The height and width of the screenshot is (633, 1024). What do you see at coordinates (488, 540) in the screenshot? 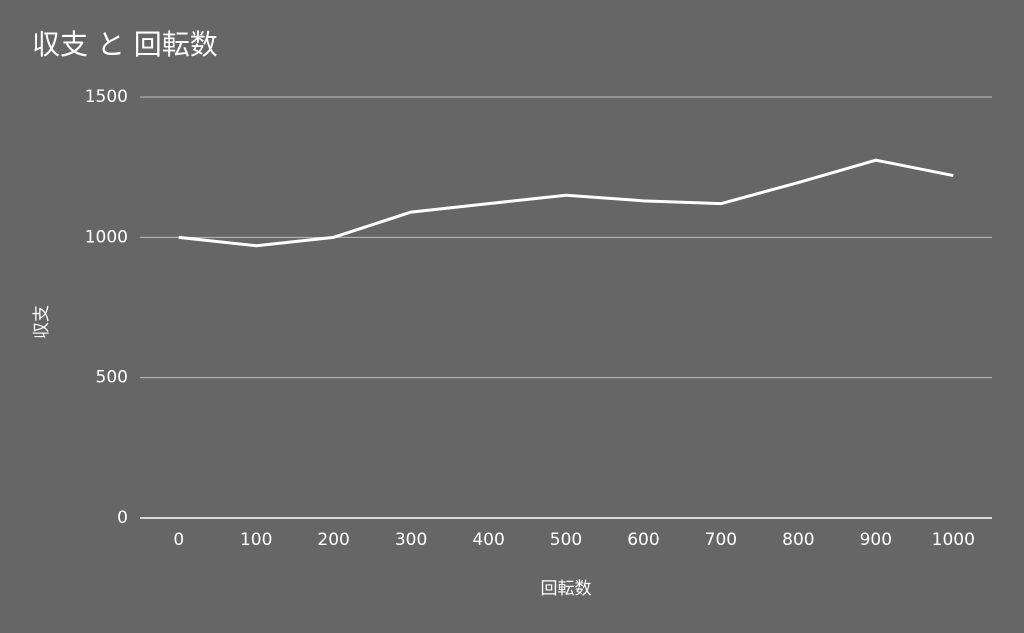
I see `x-tick-label: 400` at bounding box center [488, 540].